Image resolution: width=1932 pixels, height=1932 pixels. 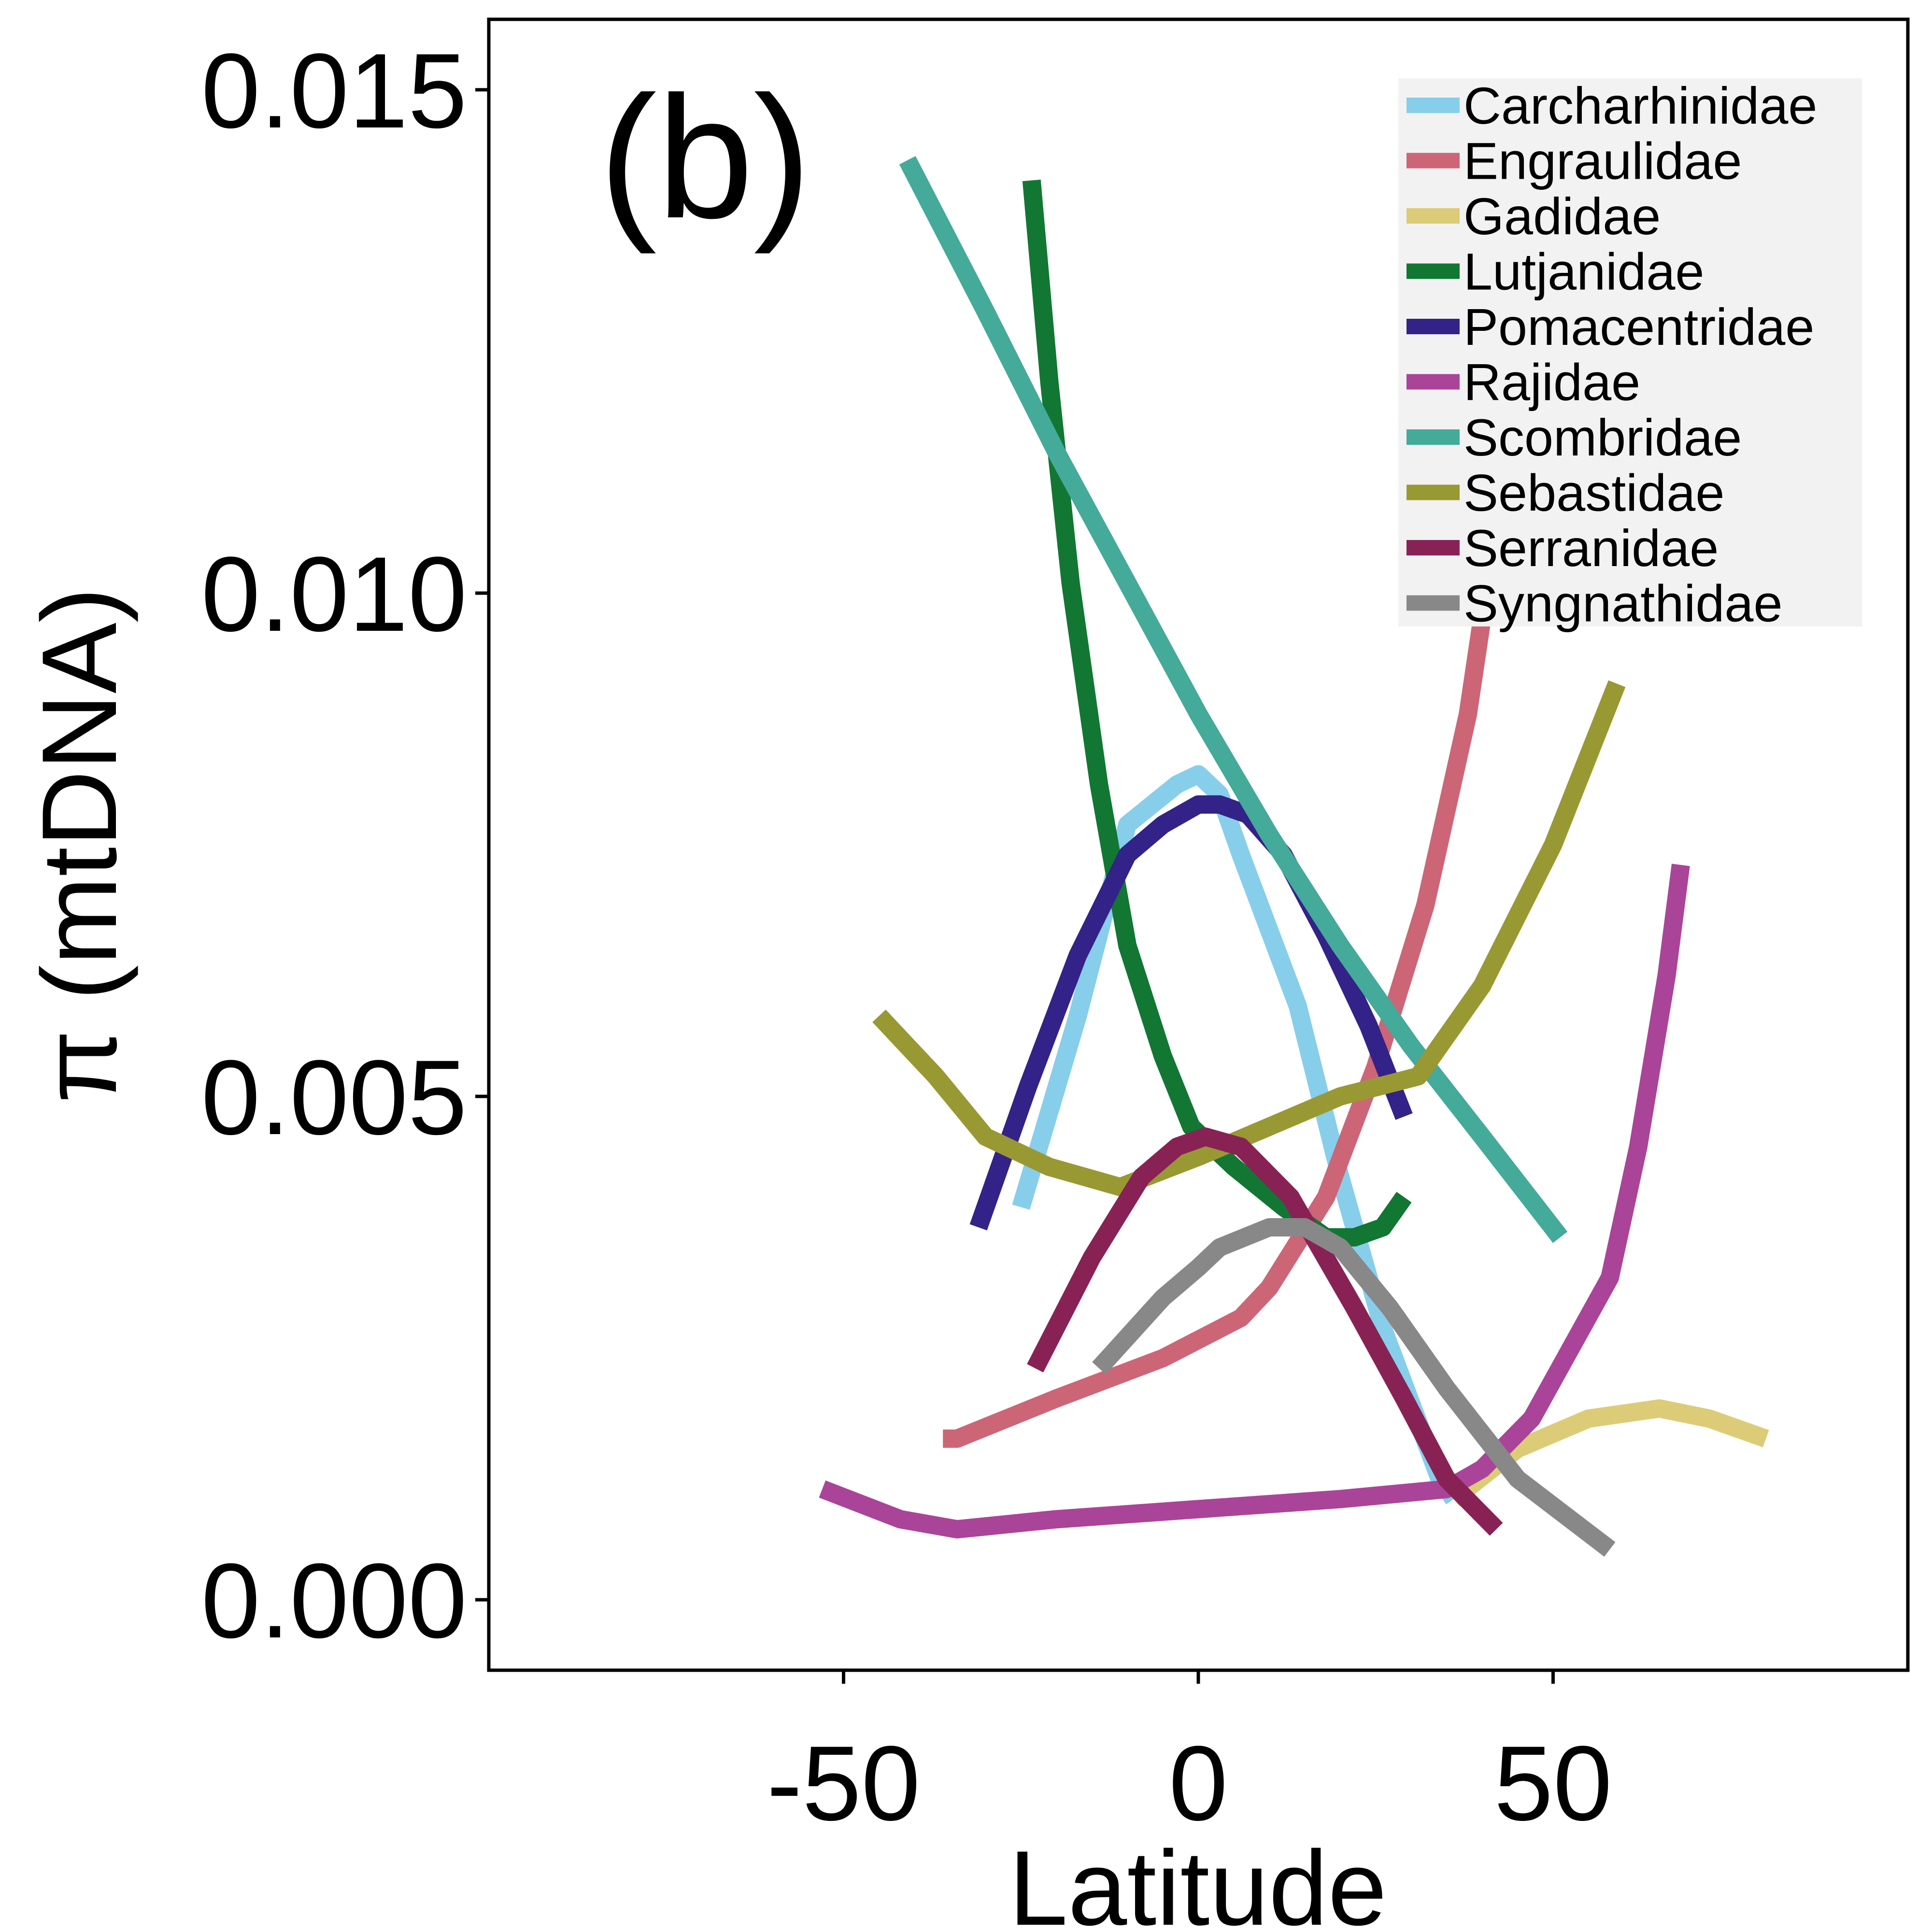 I want to click on series-line-serranidae, so click(x=1265, y=1331).